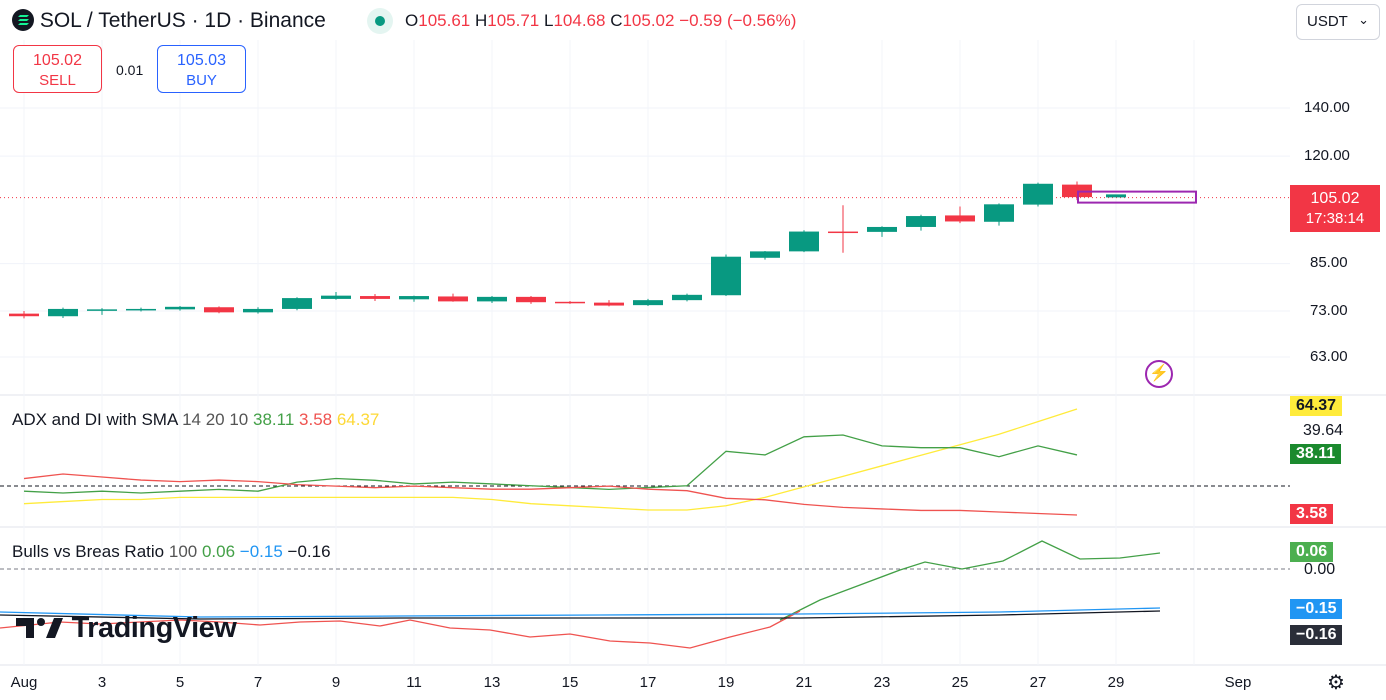 The height and width of the screenshot is (700, 1386). Describe the element at coordinates (481, 20) in the screenshot. I see `high-label: H` at that location.